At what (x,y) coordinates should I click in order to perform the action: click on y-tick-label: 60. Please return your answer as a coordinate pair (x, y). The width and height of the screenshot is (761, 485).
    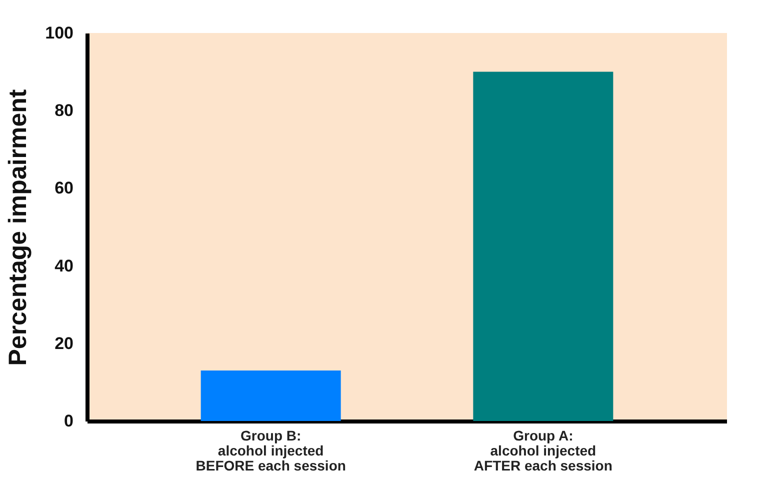
    Looking at the image, I should click on (64, 188).